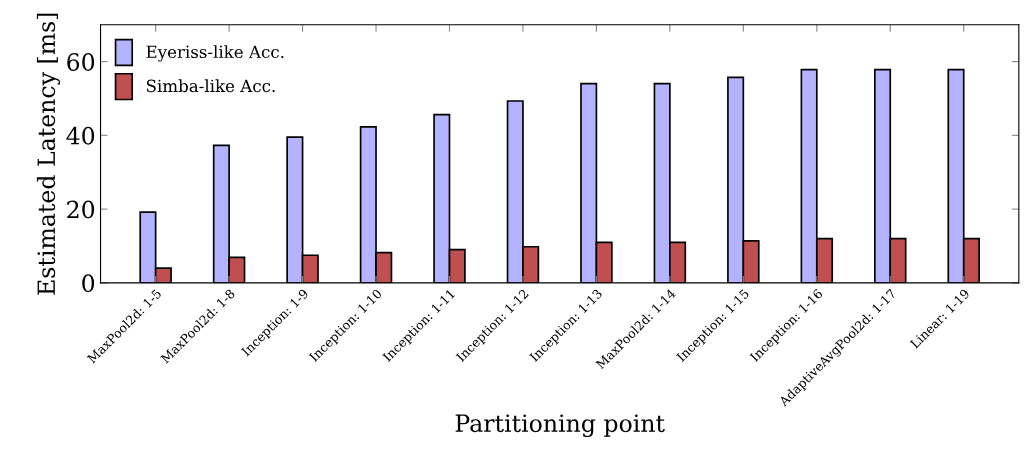  I want to click on y-tick-label: 20, so click(81, 209).